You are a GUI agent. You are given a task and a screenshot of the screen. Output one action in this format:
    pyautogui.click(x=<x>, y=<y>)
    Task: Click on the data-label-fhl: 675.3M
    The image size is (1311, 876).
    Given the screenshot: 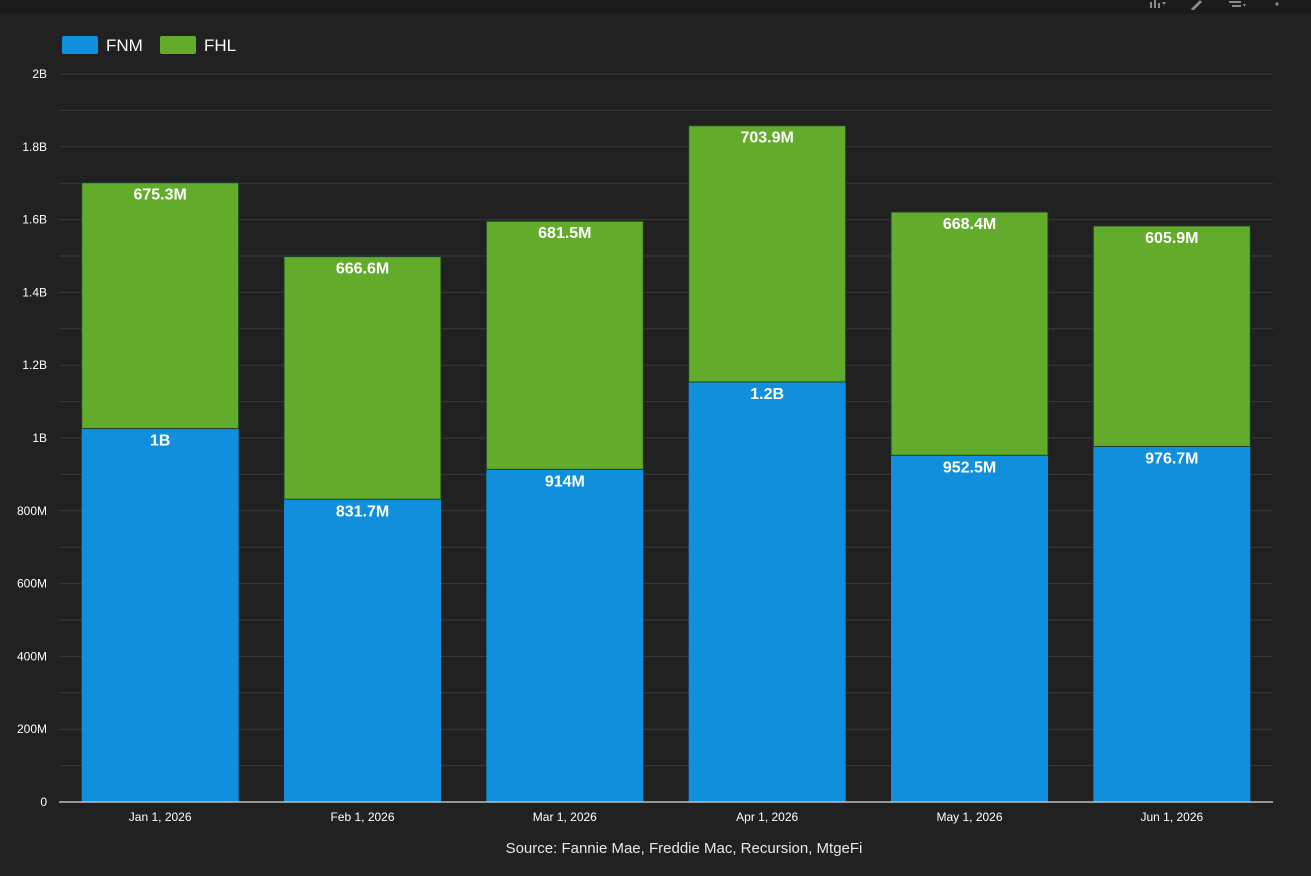 What is the action you would take?
    pyautogui.click(x=159, y=195)
    